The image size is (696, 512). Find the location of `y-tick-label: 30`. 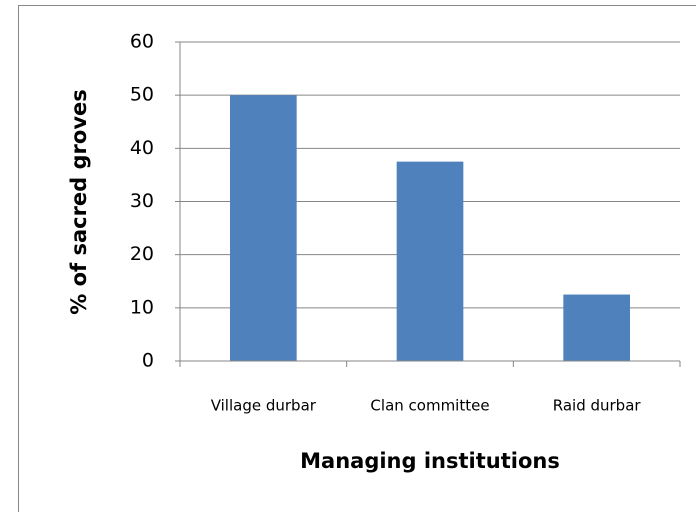

y-tick-label: 30 is located at coordinates (142, 201).